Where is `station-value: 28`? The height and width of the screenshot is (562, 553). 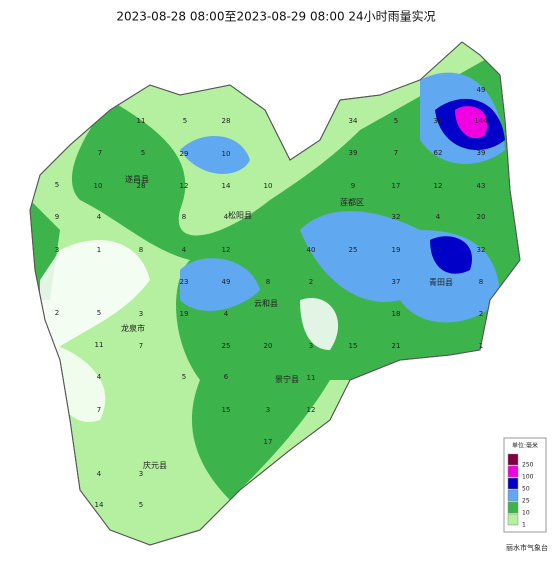 station-value: 28 is located at coordinates (226, 121).